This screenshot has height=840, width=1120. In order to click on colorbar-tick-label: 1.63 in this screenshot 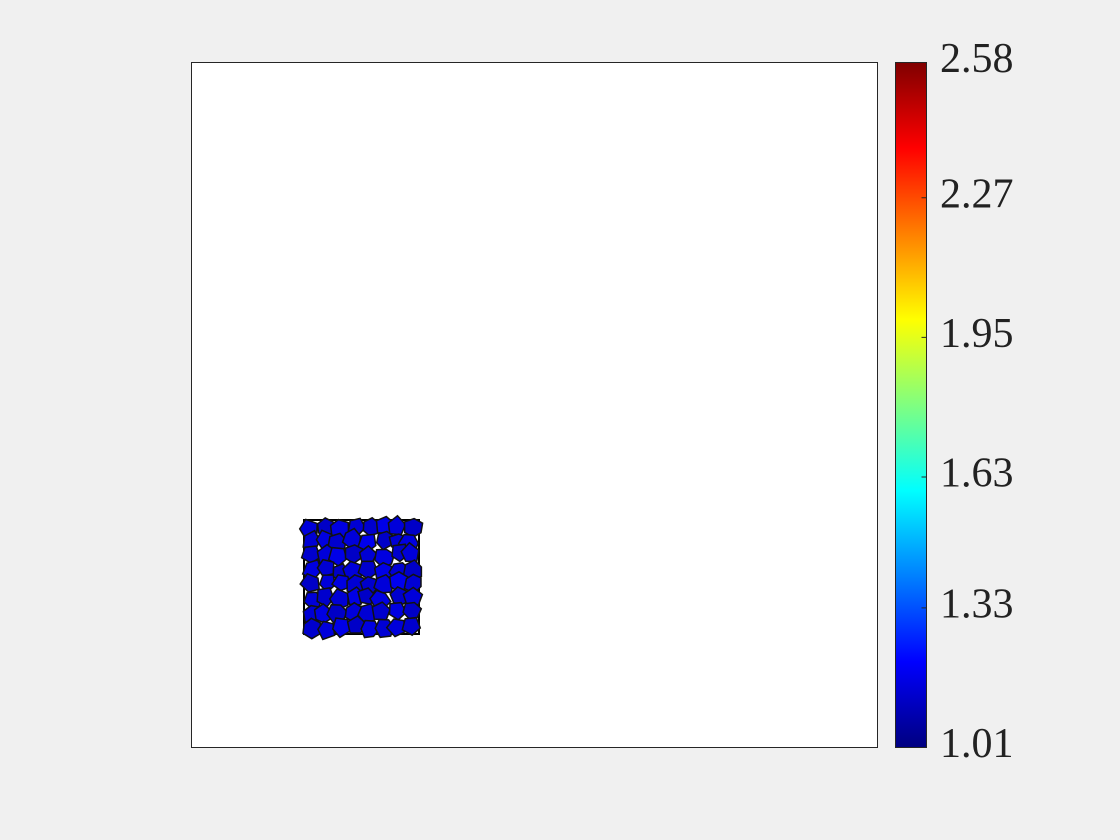, I will do `click(977, 474)`.